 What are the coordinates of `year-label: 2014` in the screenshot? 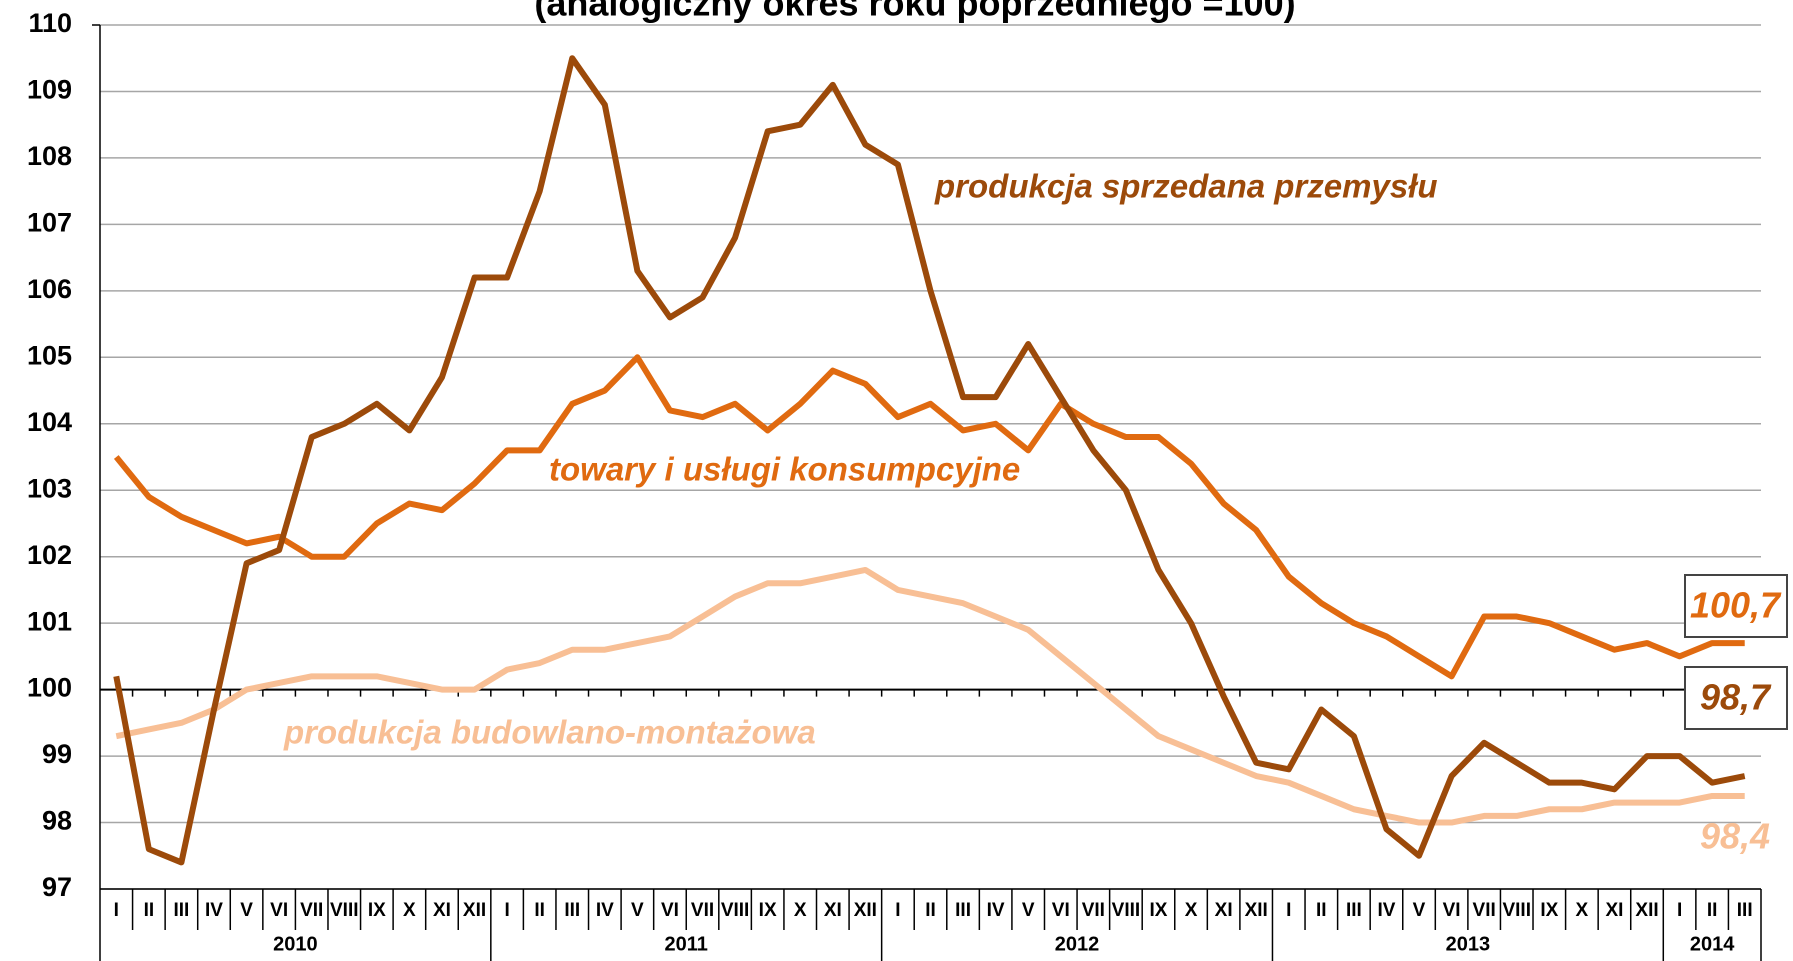 It's located at (1712, 944).